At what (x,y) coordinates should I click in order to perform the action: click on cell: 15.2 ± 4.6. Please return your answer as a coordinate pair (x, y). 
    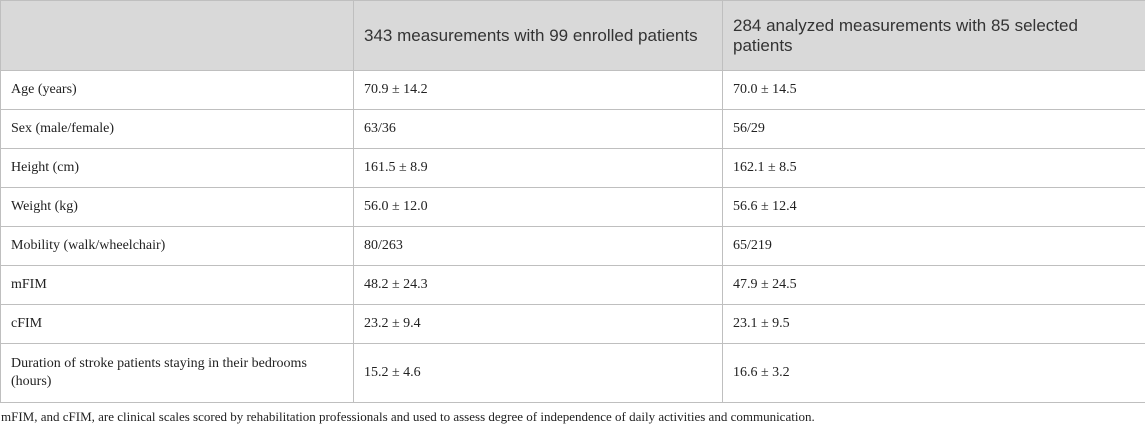
    Looking at the image, I should click on (538, 373).